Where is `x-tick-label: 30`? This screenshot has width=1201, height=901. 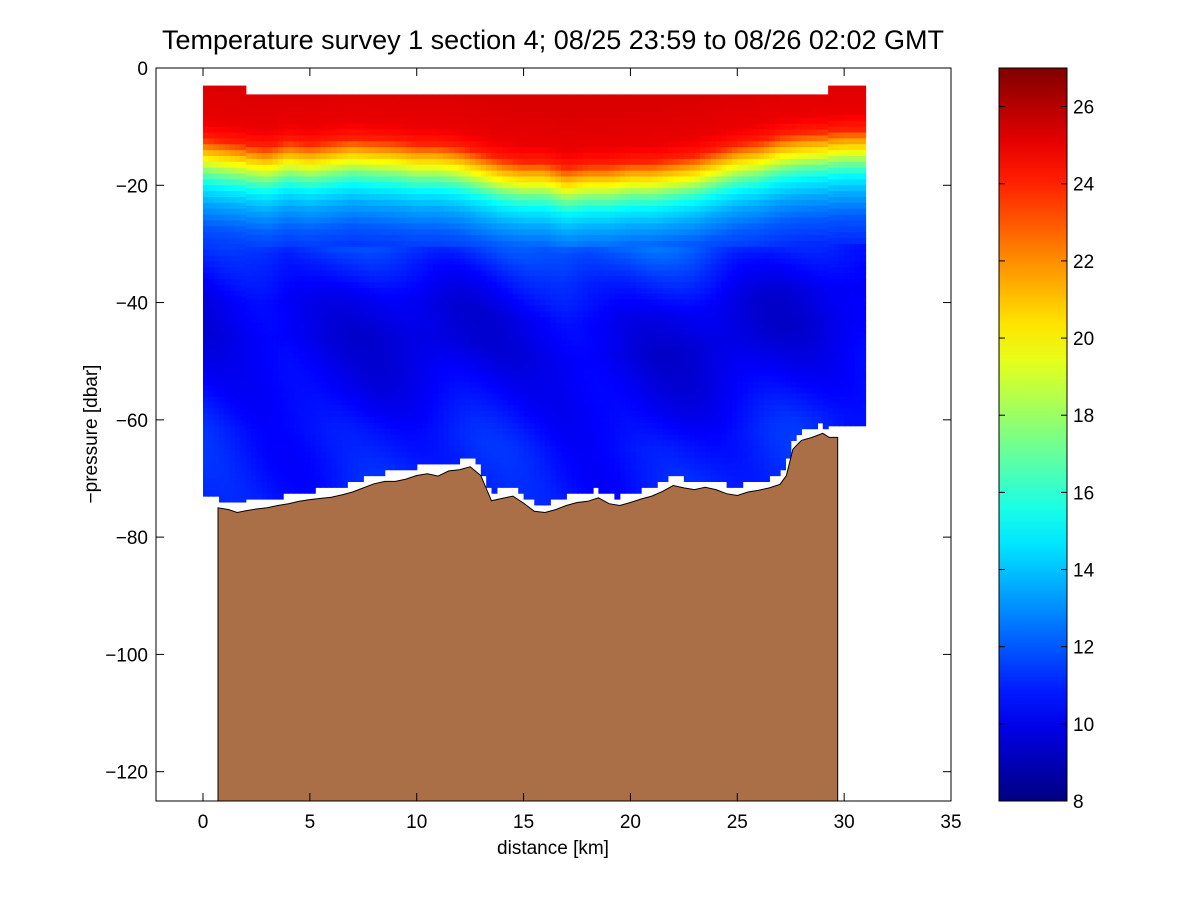 x-tick-label: 30 is located at coordinates (844, 822).